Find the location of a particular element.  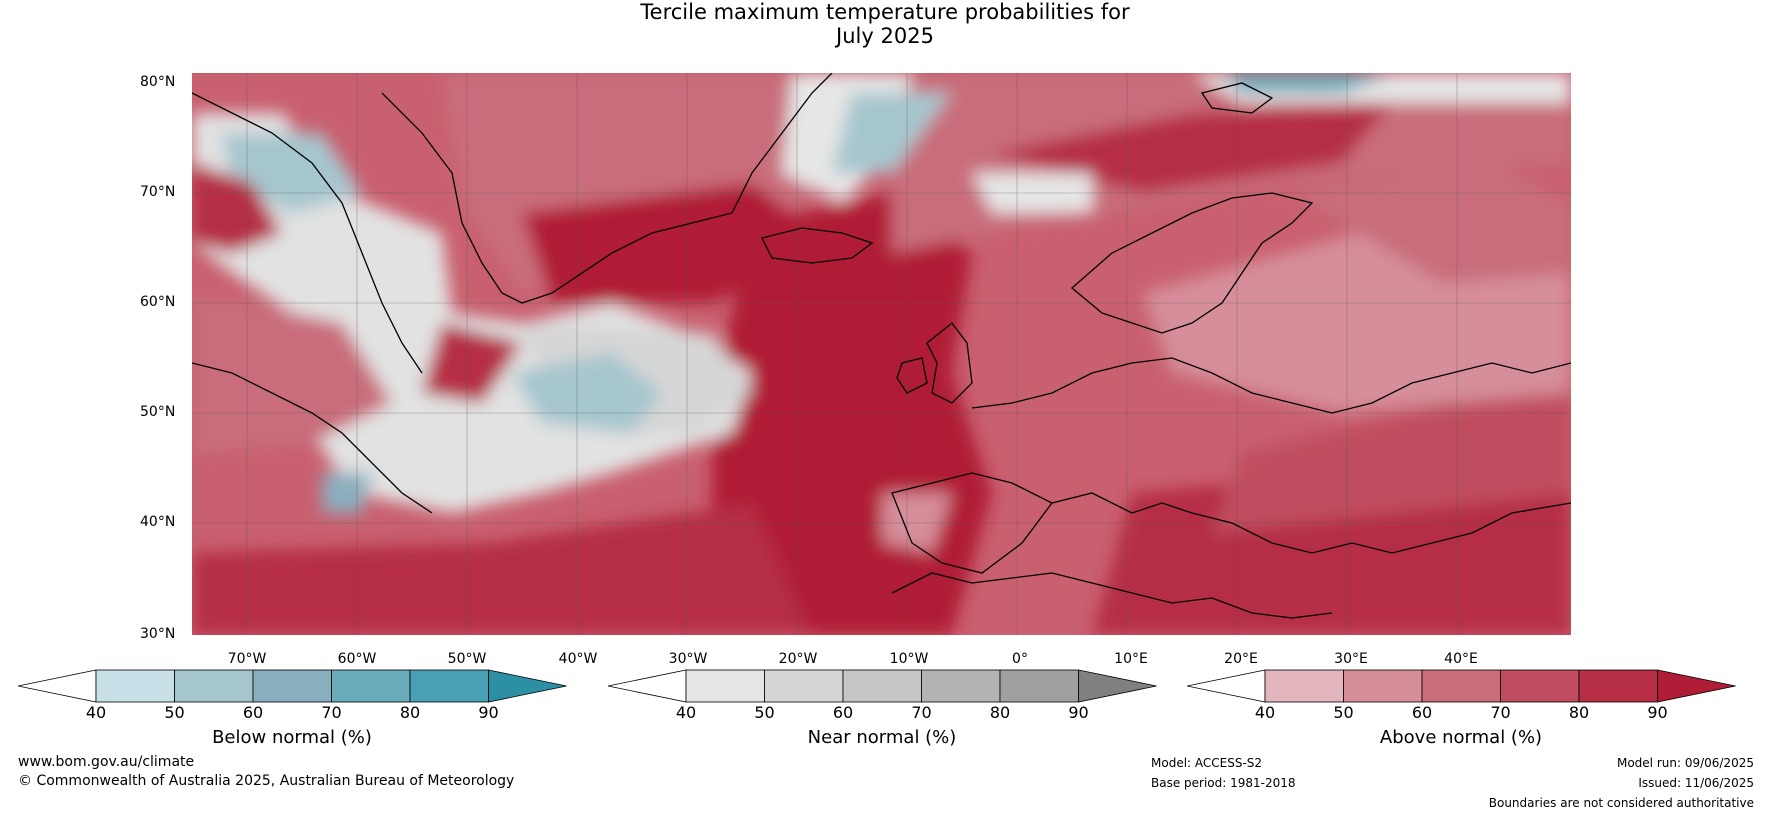

near-colorbar-min-triangle is located at coordinates (647, 686).